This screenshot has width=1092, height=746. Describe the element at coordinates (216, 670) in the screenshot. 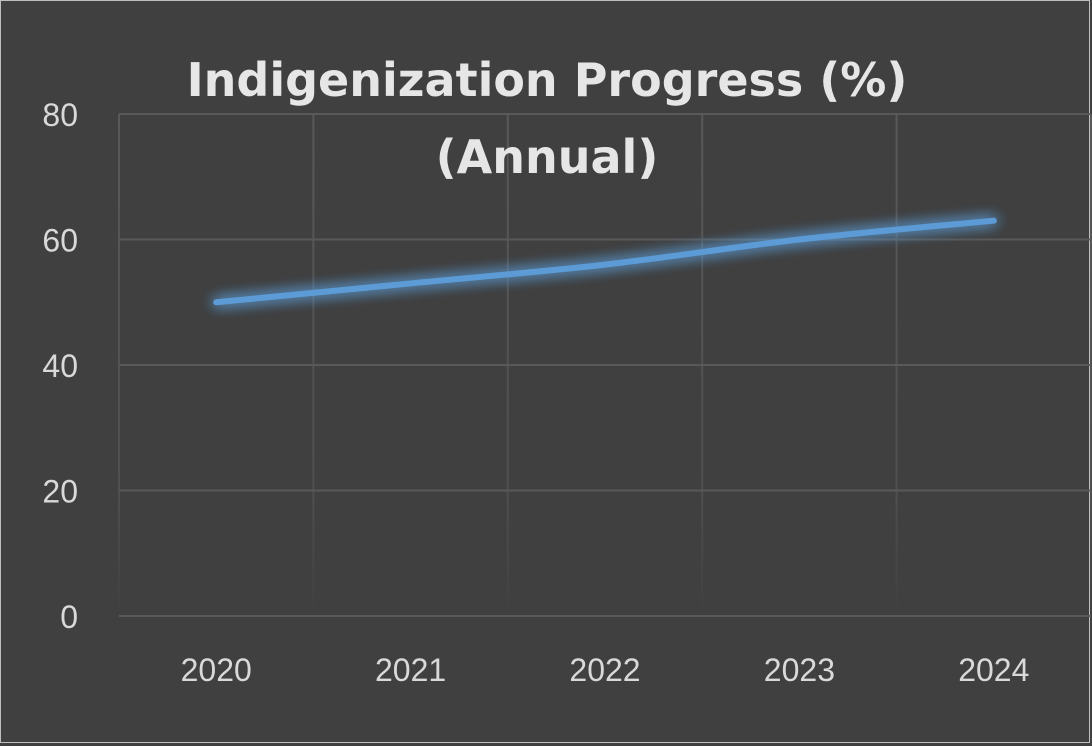

I see `x-tick-label: 2020` at that location.